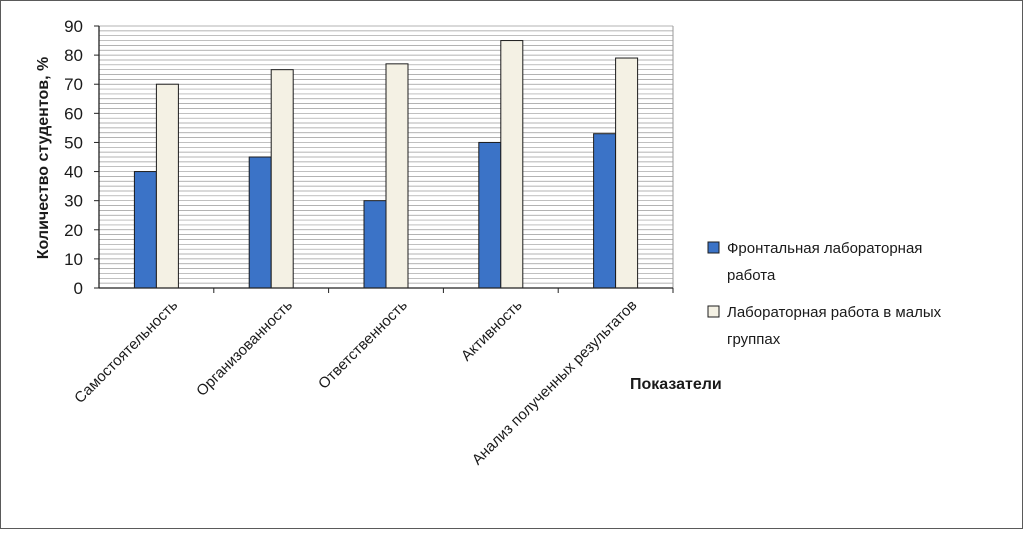  What do you see at coordinates (126, 352) in the screenshot?
I see `x-tick-label: Самостоятельность` at bounding box center [126, 352].